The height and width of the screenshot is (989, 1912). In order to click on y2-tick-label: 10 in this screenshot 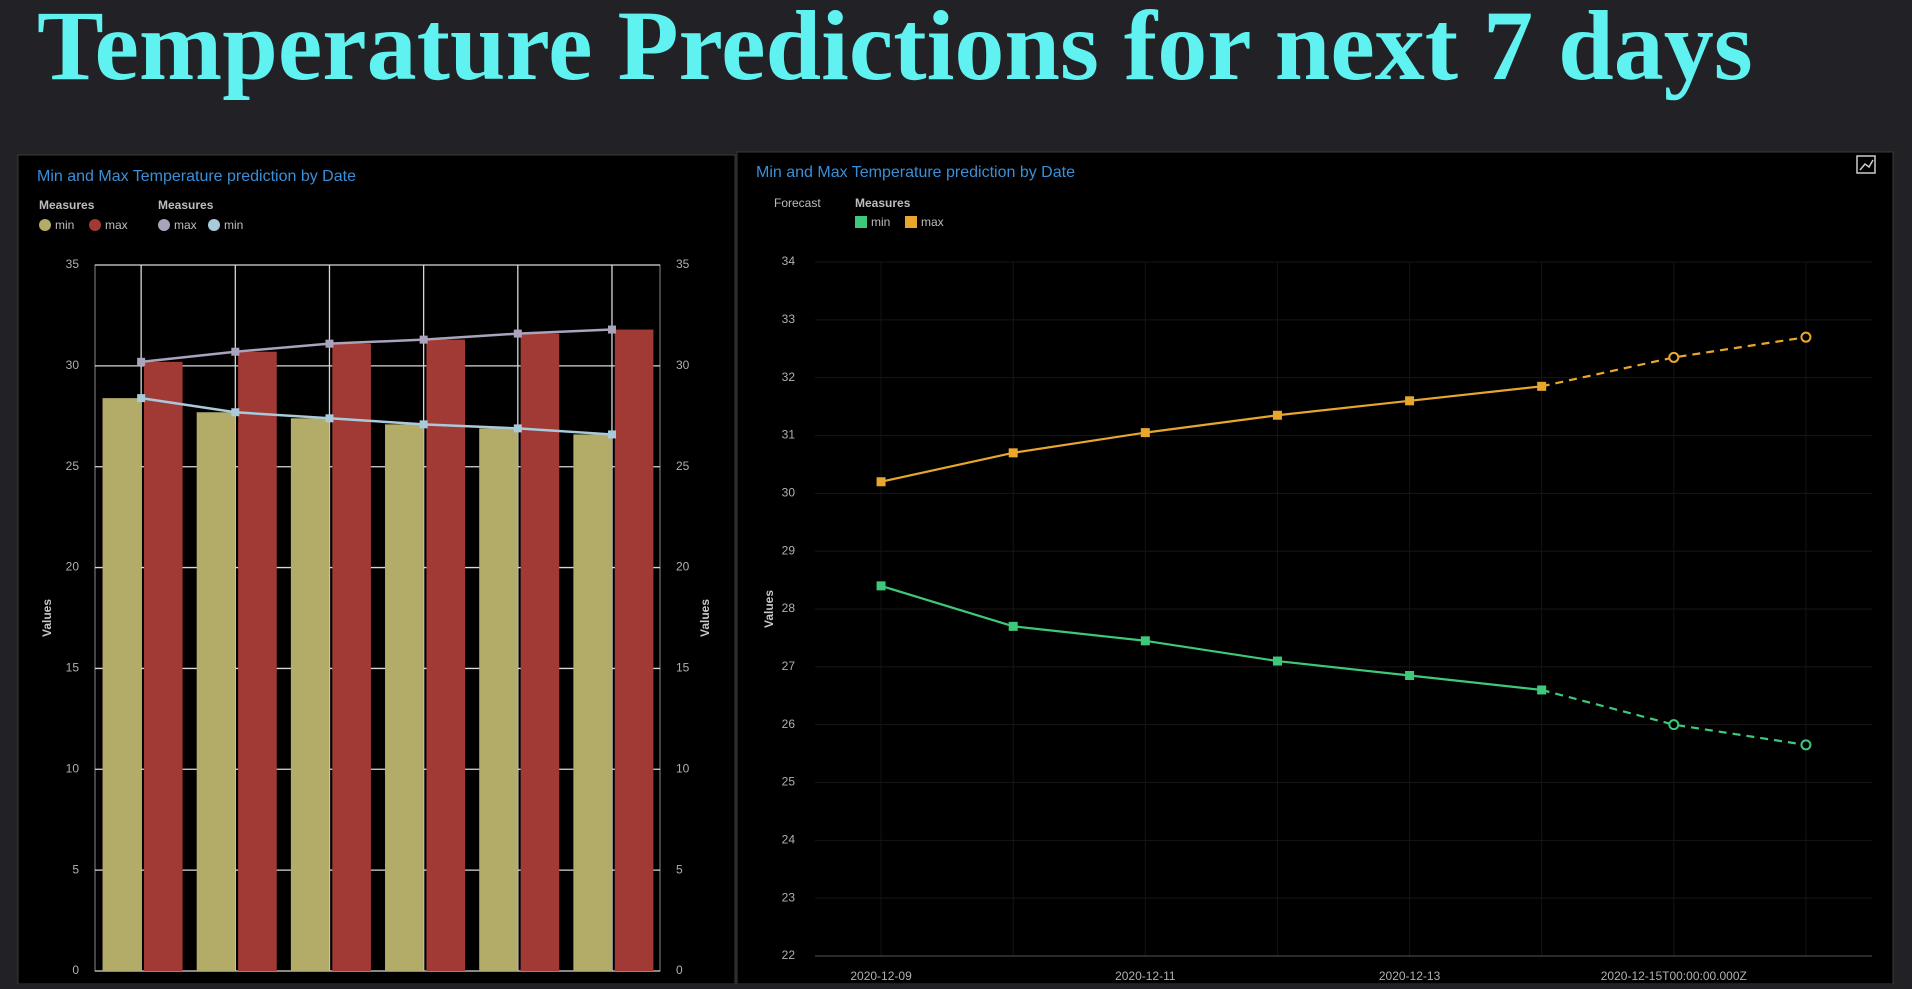, I will do `click(683, 768)`.